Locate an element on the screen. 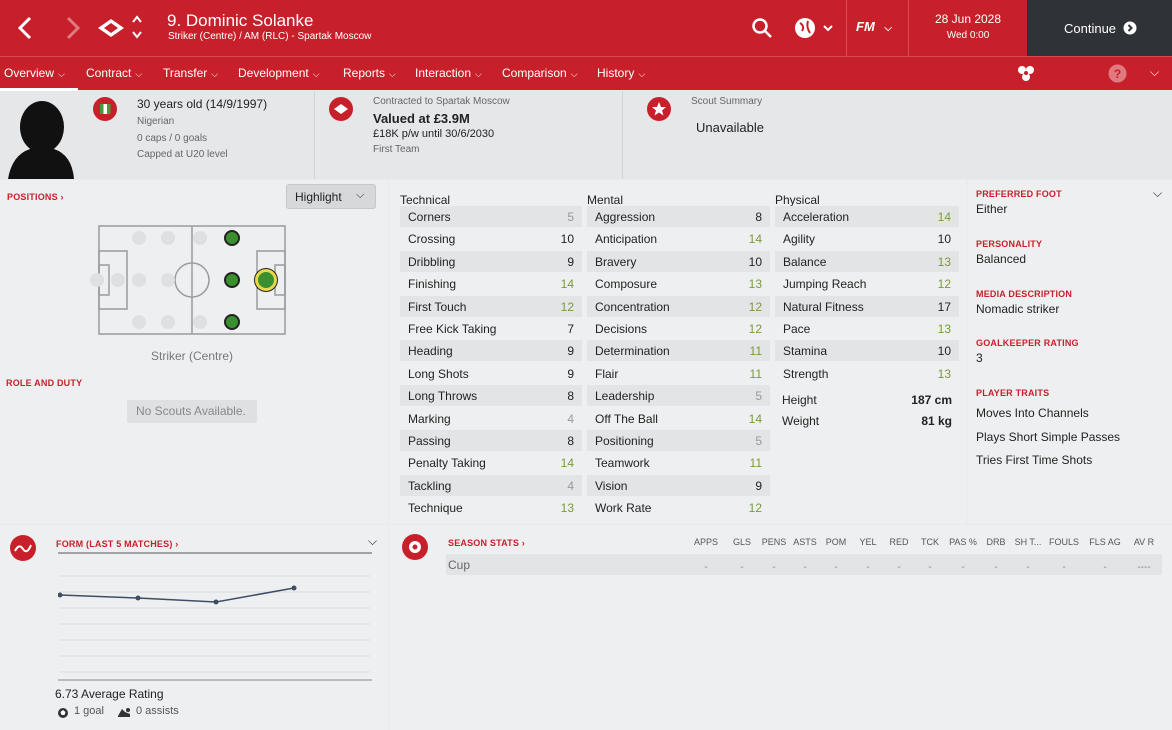 The image size is (1172, 730). stat-column-header: ASTS is located at coordinates (805, 542).